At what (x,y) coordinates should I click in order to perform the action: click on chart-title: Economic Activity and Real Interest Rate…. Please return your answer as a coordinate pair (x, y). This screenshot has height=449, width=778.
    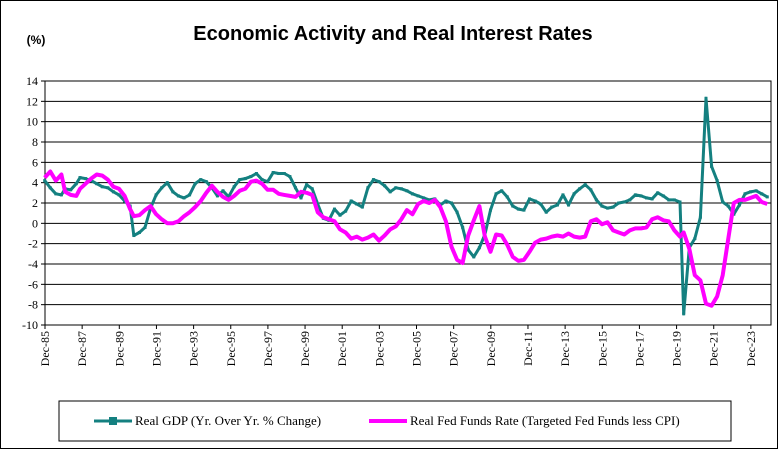
    Looking at the image, I should click on (392, 34).